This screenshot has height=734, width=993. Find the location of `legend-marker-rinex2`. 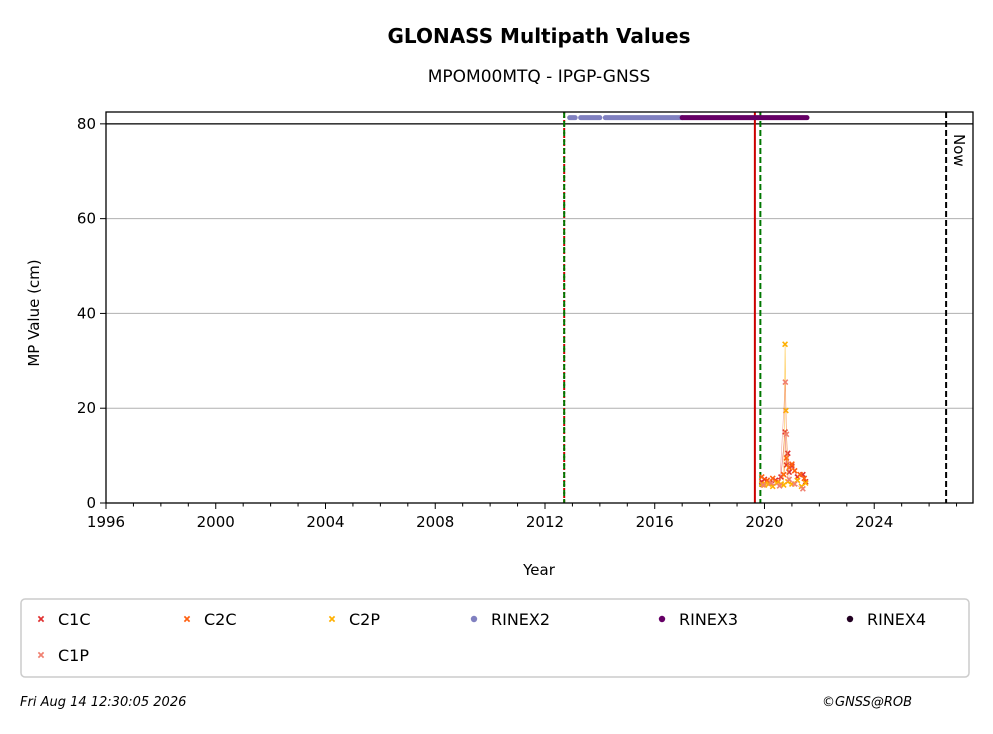

legend-marker-rinex2 is located at coordinates (474, 619).